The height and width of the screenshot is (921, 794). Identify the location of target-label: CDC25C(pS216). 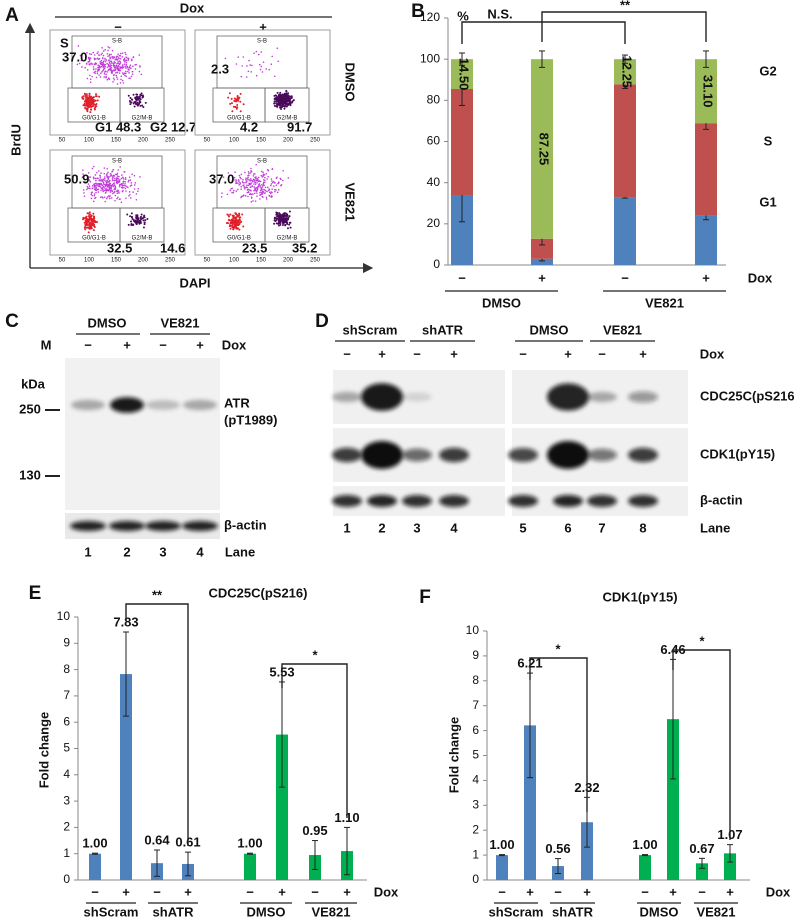
(747, 395).